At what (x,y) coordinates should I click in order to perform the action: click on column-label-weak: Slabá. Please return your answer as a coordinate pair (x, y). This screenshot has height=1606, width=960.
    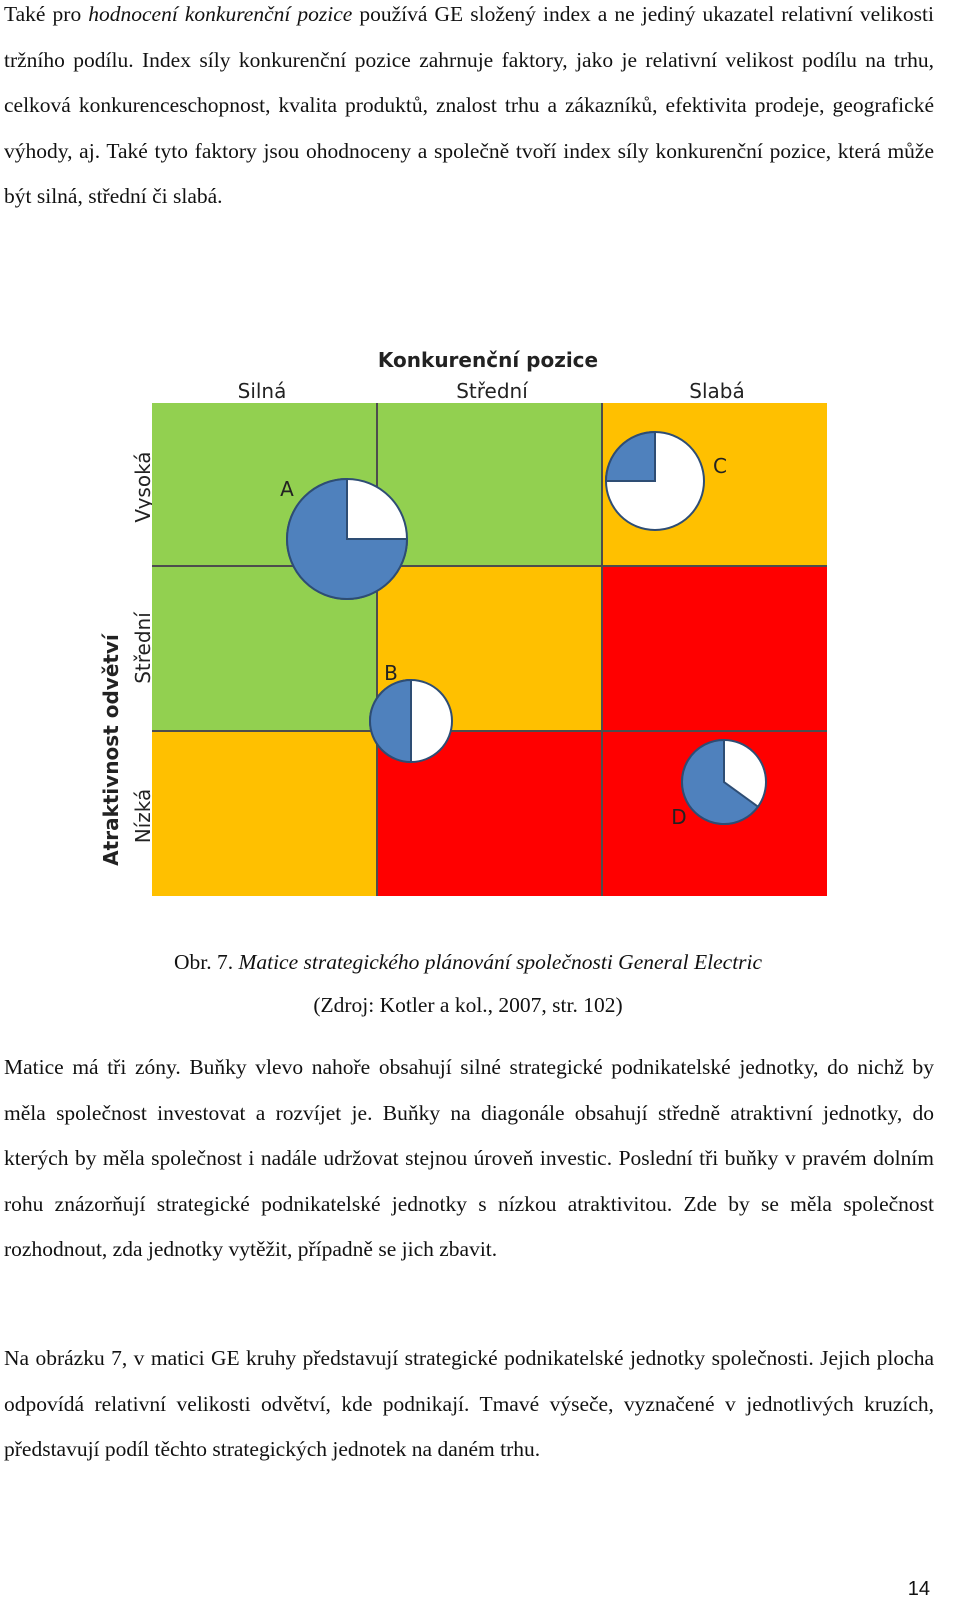
    Looking at the image, I should click on (716, 391).